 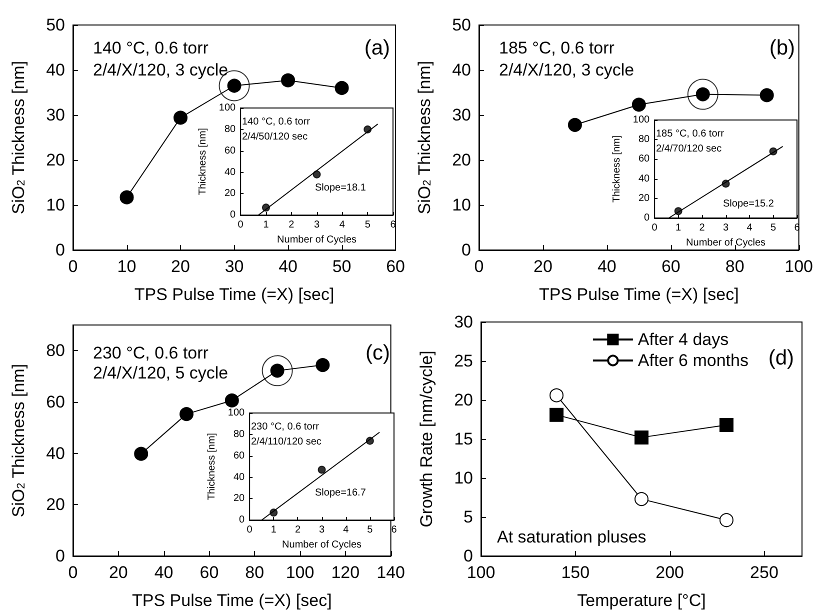 What do you see at coordinates (391, 572) in the screenshot?
I see `x-tick-label: 140` at bounding box center [391, 572].